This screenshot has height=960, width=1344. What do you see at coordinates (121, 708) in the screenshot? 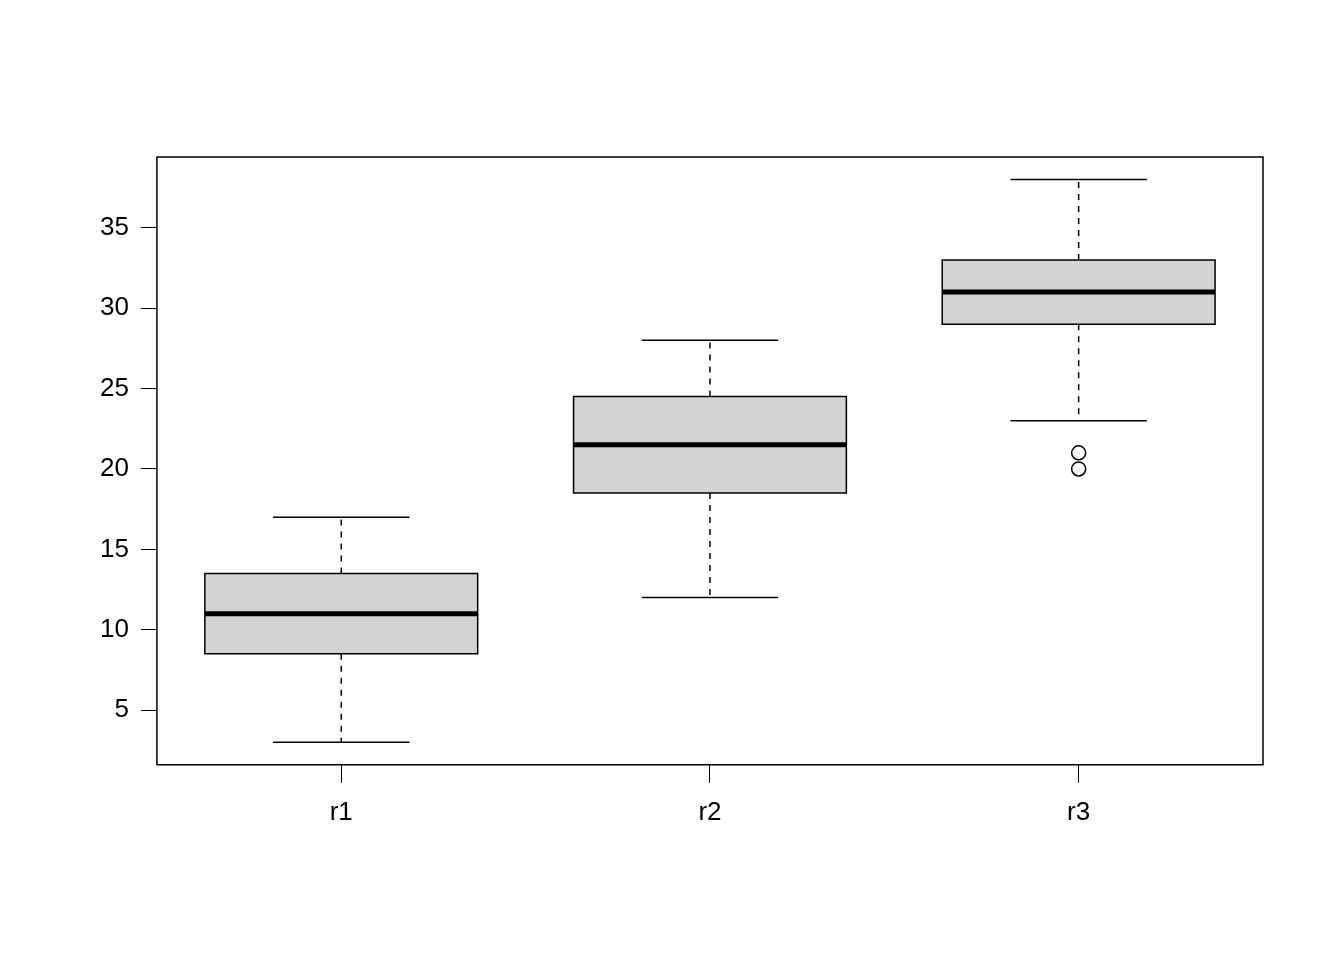
I see `y-tick-label: 5` at bounding box center [121, 708].